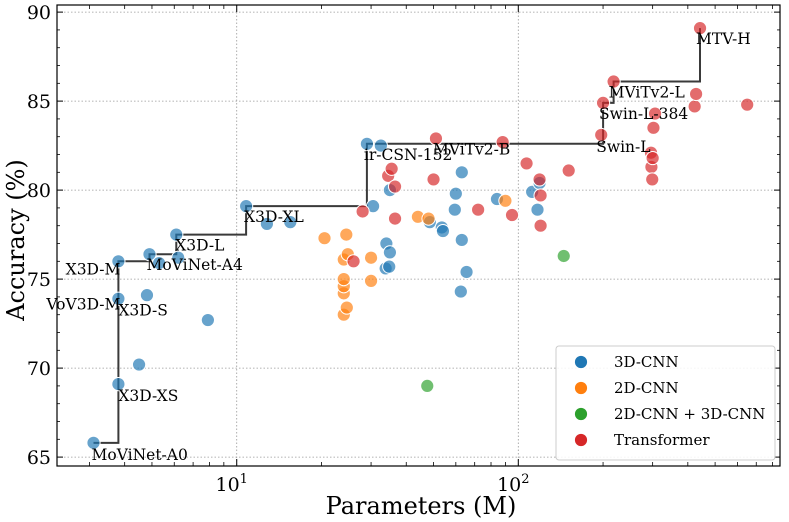  What do you see at coordinates (16, 240) in the screenshot?
I see `y-axis-label: Accuracy (%)` at bounding box center [16, 240].